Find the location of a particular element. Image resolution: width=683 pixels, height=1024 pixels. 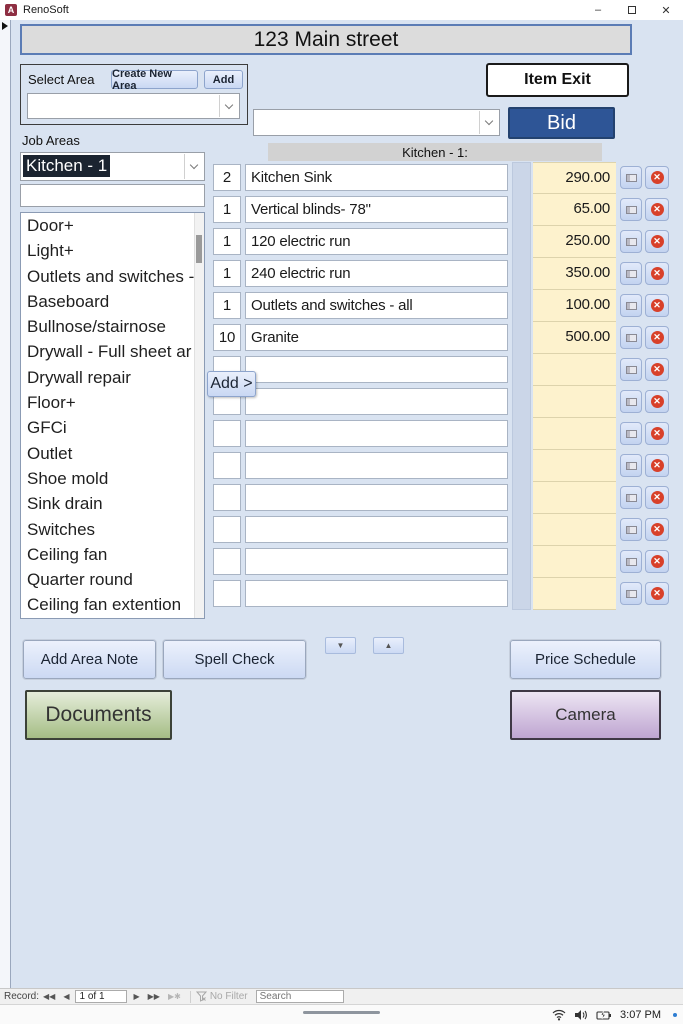

price-field: 65.00 is located at coordinates (574, 210).